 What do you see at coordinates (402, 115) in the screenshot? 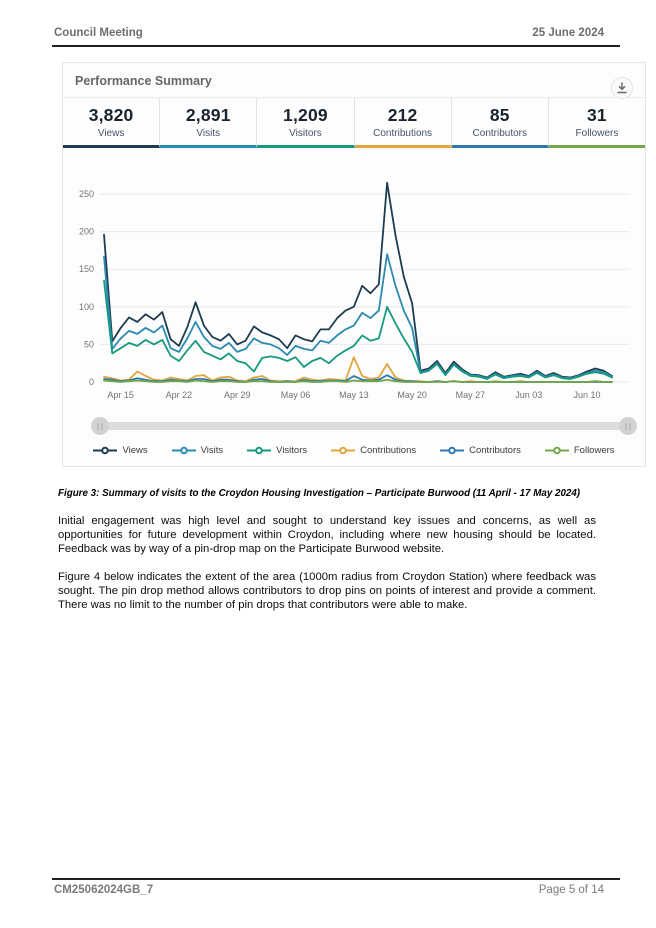
I see `stat-value: 212` at bounding box center [402, 115].